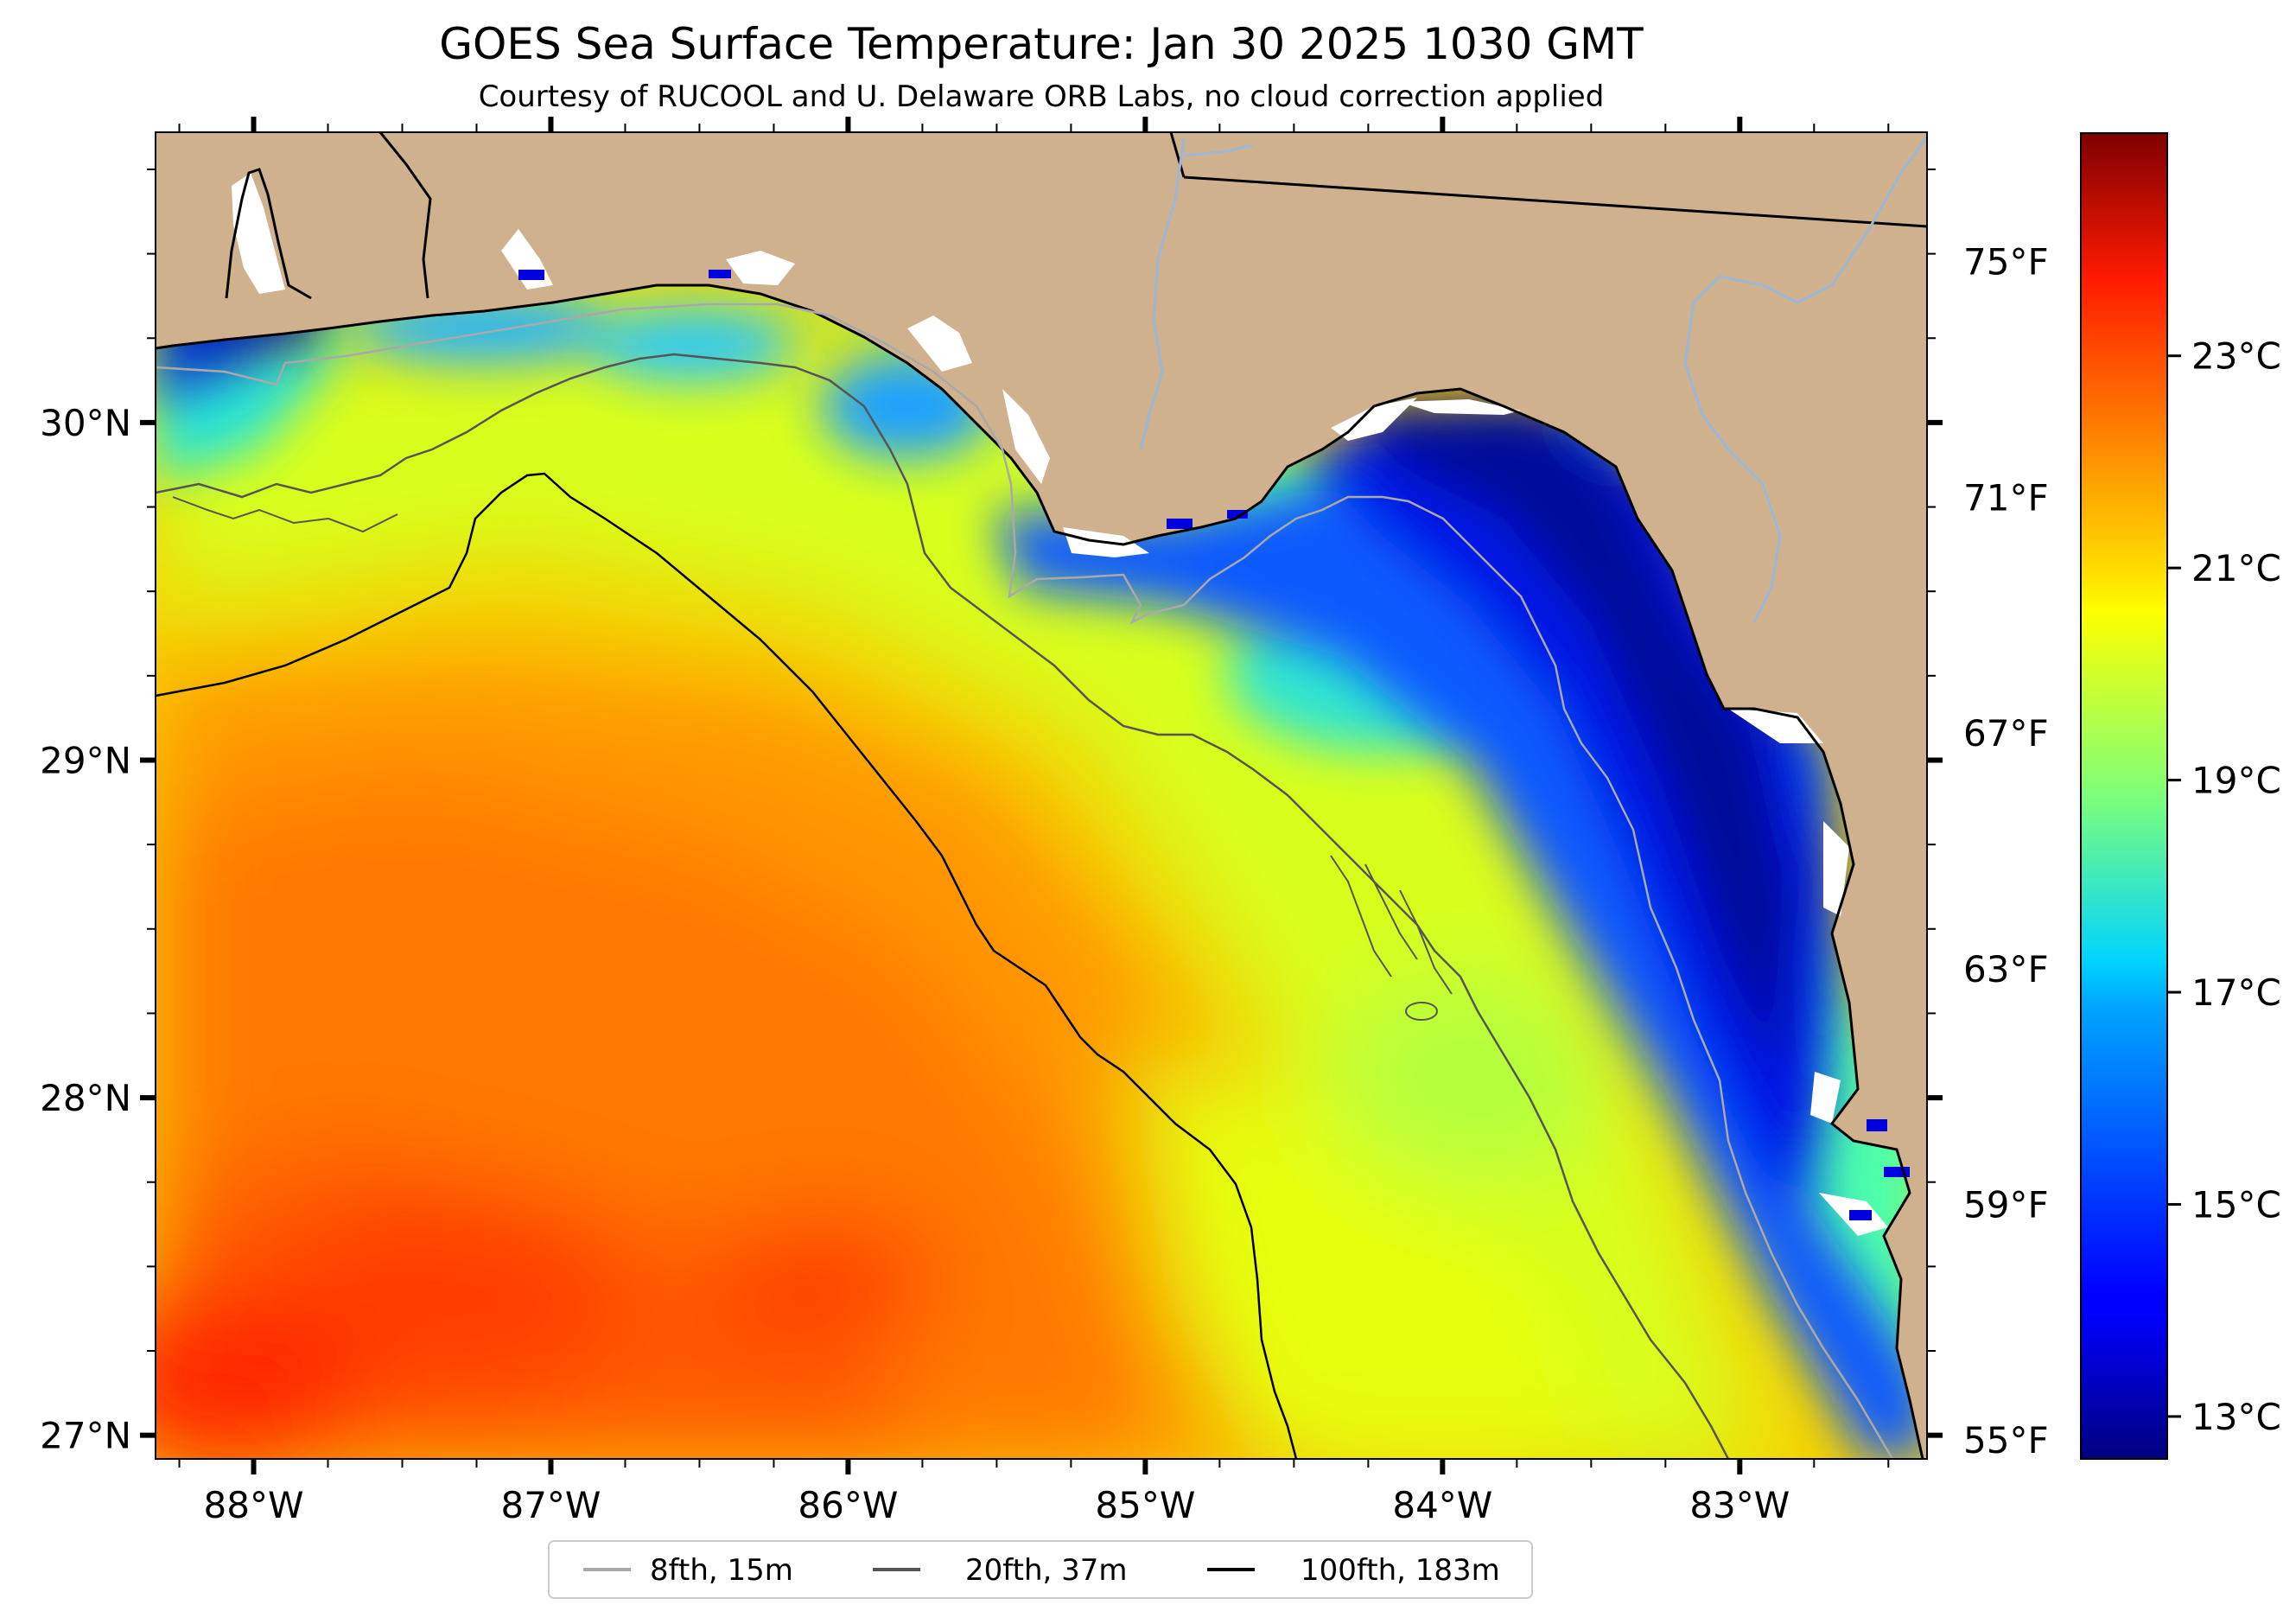 This screenshot has height=1624, width=2296. Describe the element at coordinates (848, 1505) in the screenshot. I see `longitude-label: 86°W` at that location.